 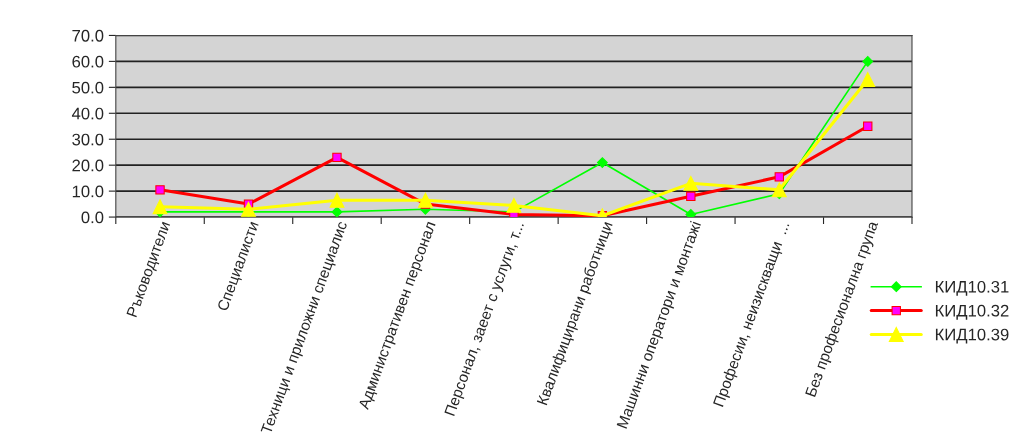 What do you see at coordinates (88, 61) in the screenshot?
I see `y-tick-label: 60.0` at bounding box center [88, 61].